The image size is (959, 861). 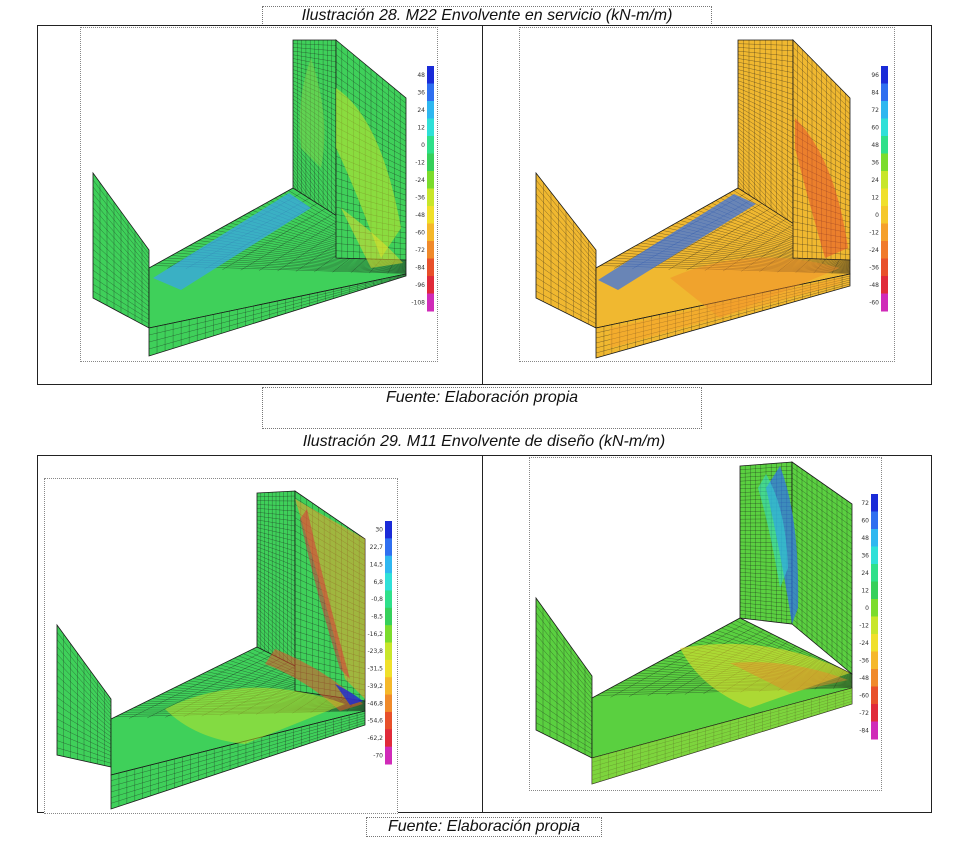 What do you see at coordinates (375, 669) in the screenshot?
I see `color-scale-label: -31,5` at bounding box center [375, 669].